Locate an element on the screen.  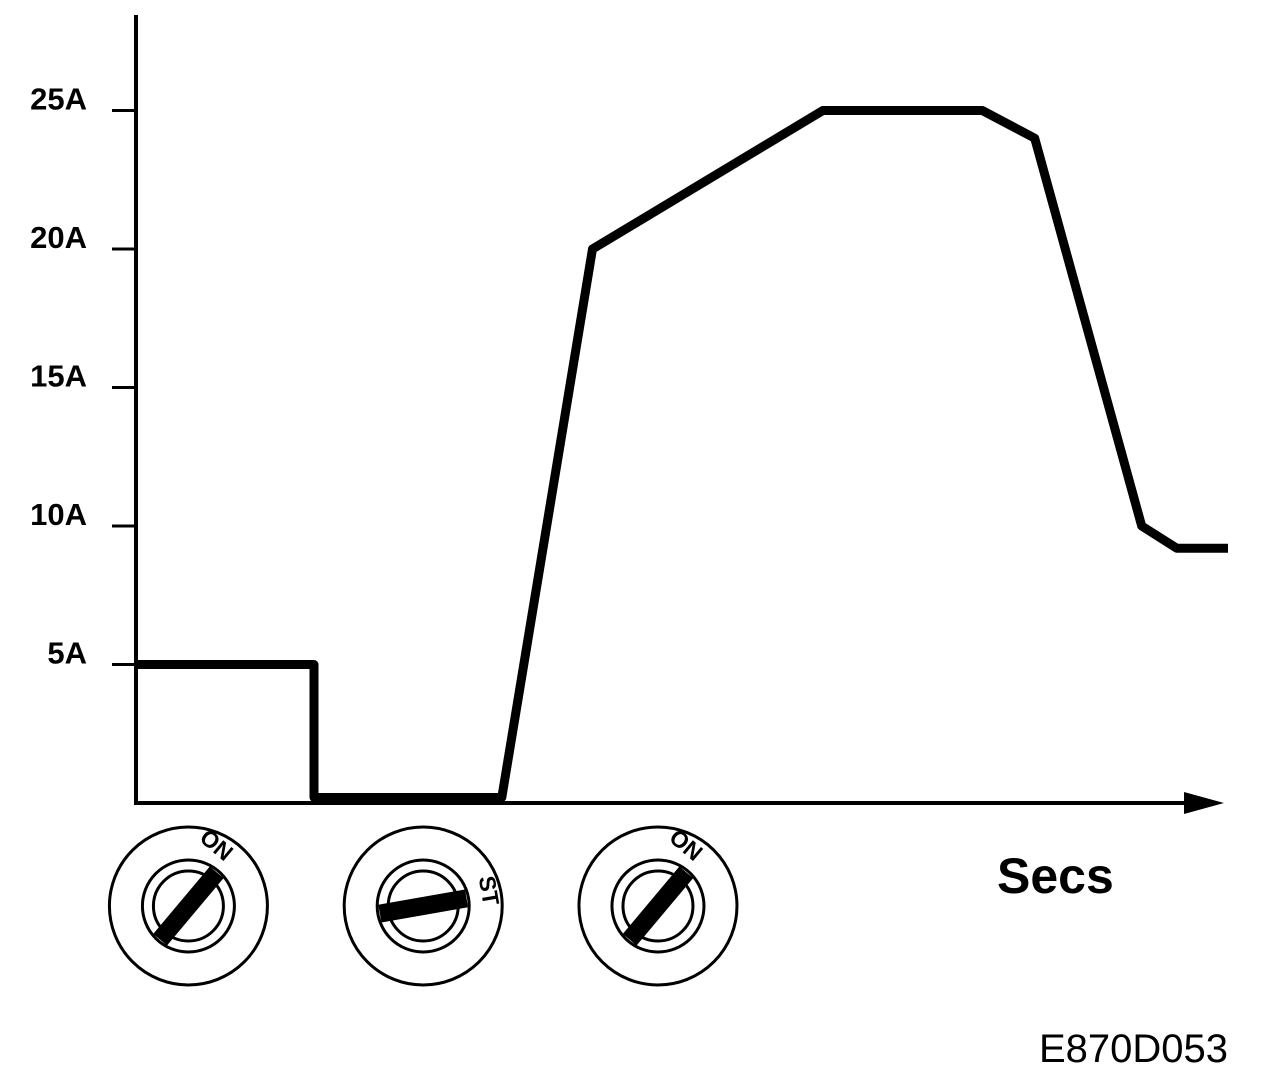
y-tick-label: 15A is located at coordinates (58, 376).